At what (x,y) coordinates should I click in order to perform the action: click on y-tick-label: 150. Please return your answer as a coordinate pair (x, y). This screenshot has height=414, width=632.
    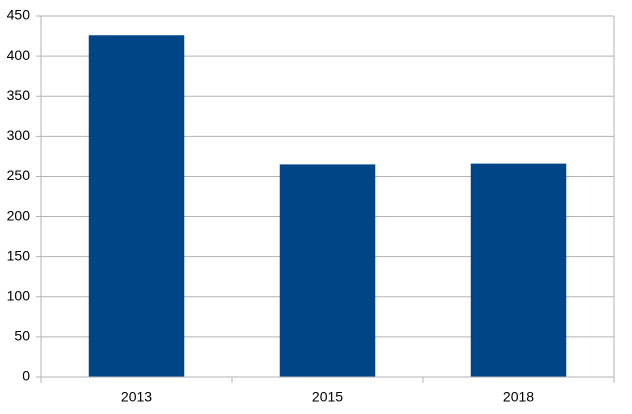
    Looking at the image, I should click on (19, 255).